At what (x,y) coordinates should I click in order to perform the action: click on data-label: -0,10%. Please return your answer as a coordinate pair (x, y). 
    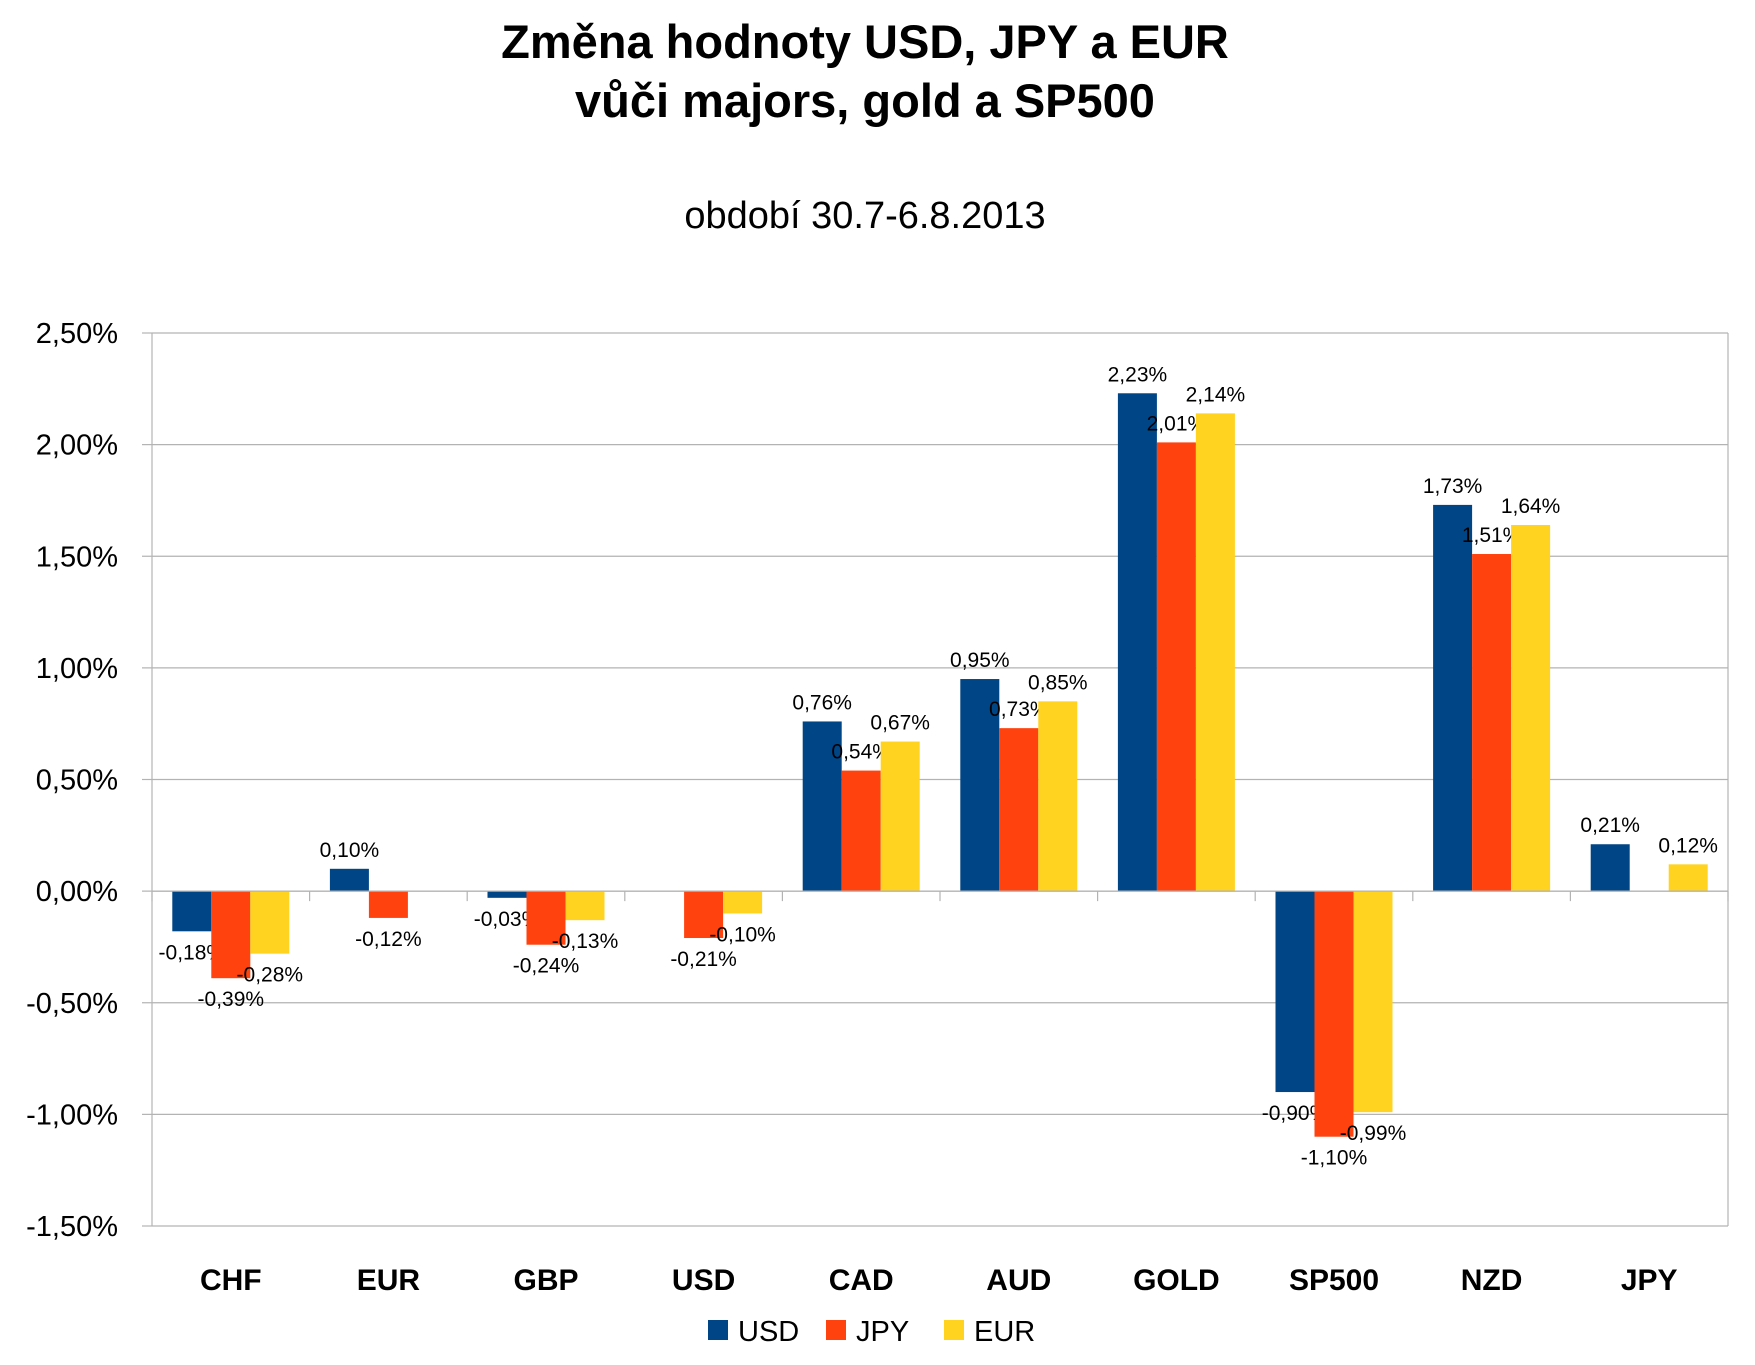
    Looking at the image, I should click on (742, 934).